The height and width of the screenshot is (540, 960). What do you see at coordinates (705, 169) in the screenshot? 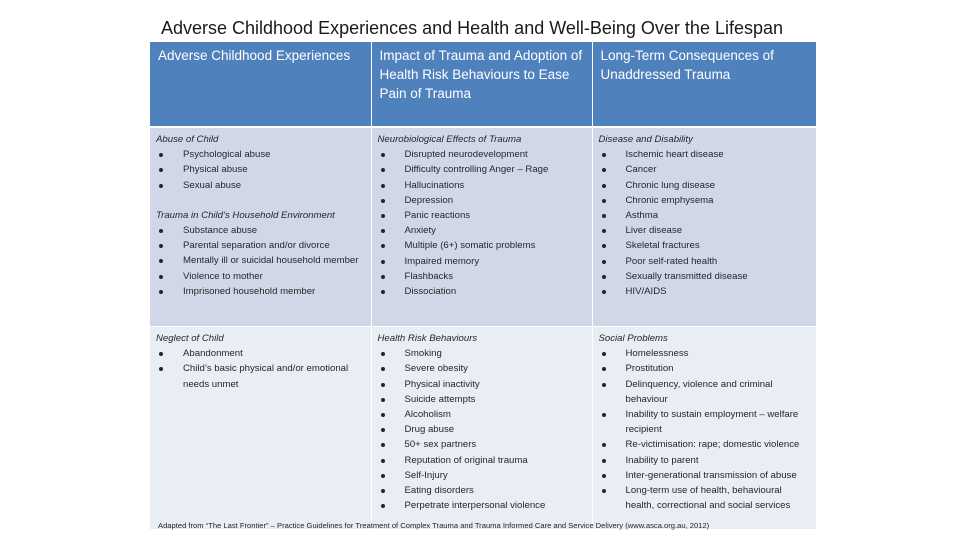
I see `list-item: Cancer` at bounding box center [705, 169].